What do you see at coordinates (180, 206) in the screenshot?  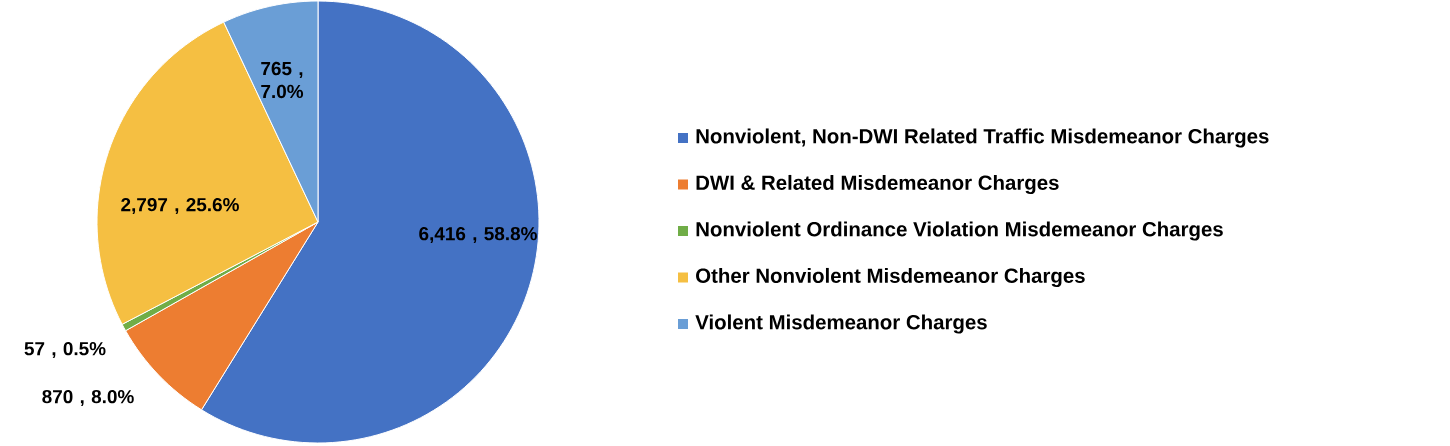 I see `data-label: 2,797 , 25.6%` at bounding box center [180, 206].